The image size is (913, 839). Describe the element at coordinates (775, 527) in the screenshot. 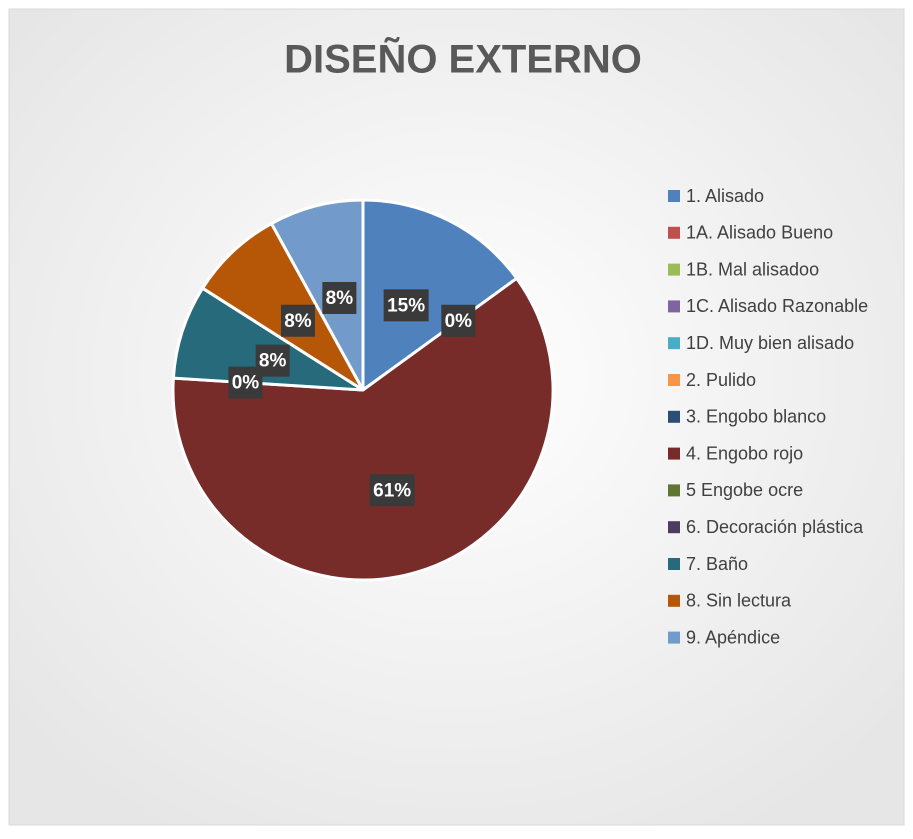

I see `legend-label: 6. Decoración plástica` at that location.